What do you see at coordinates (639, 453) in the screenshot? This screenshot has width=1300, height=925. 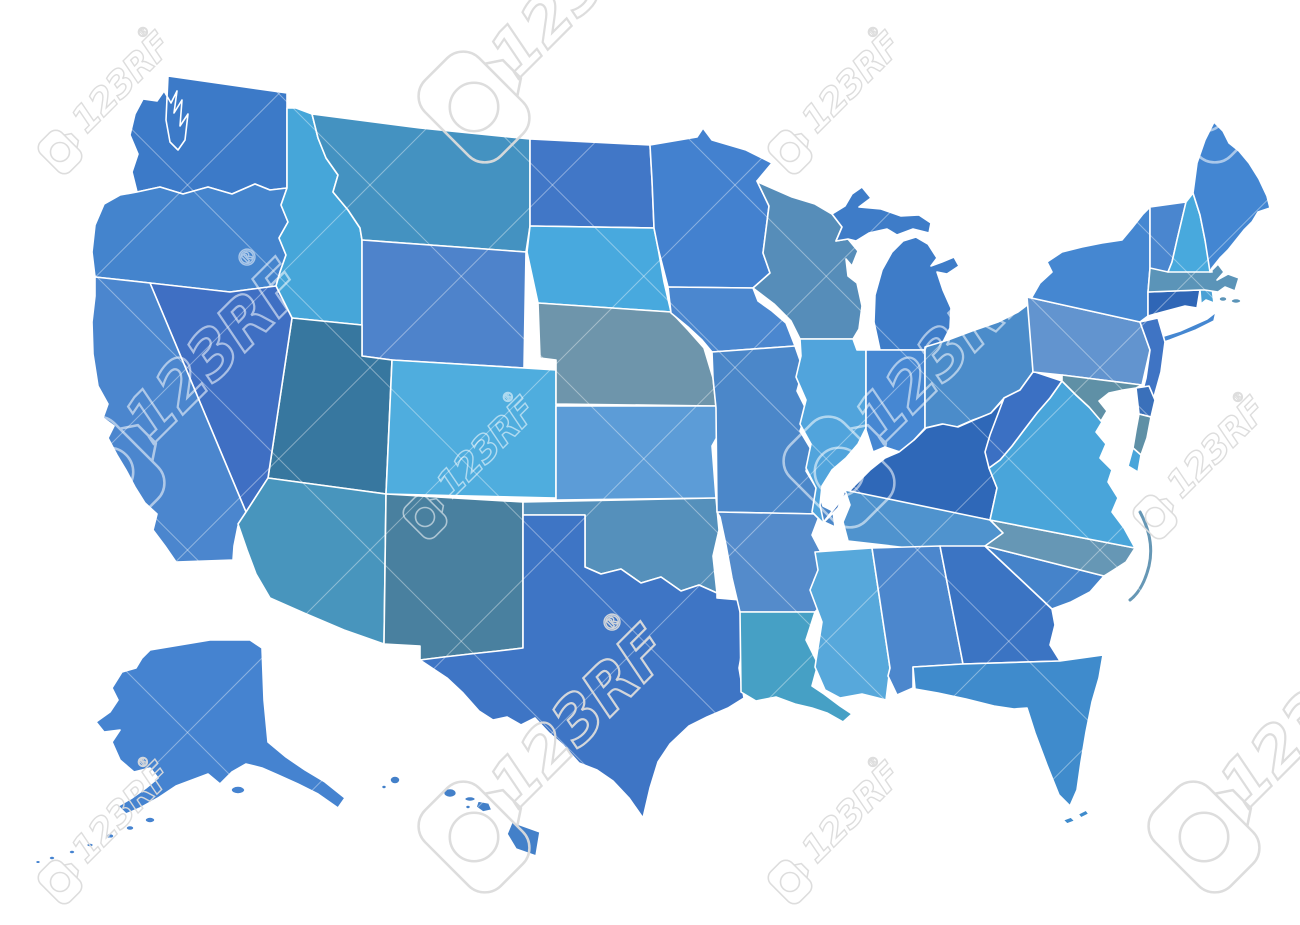 I see `state-kansas` at bounding box center [639, 453].